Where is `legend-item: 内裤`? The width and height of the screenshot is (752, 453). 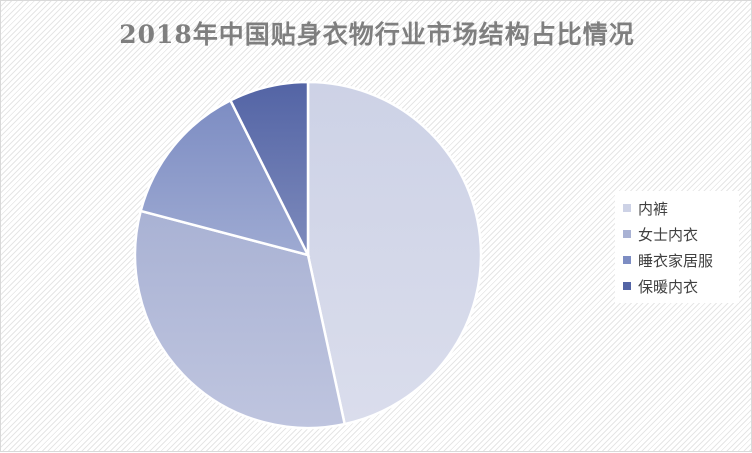
legend-item: 内裤 is located at coordinates (677, 208).